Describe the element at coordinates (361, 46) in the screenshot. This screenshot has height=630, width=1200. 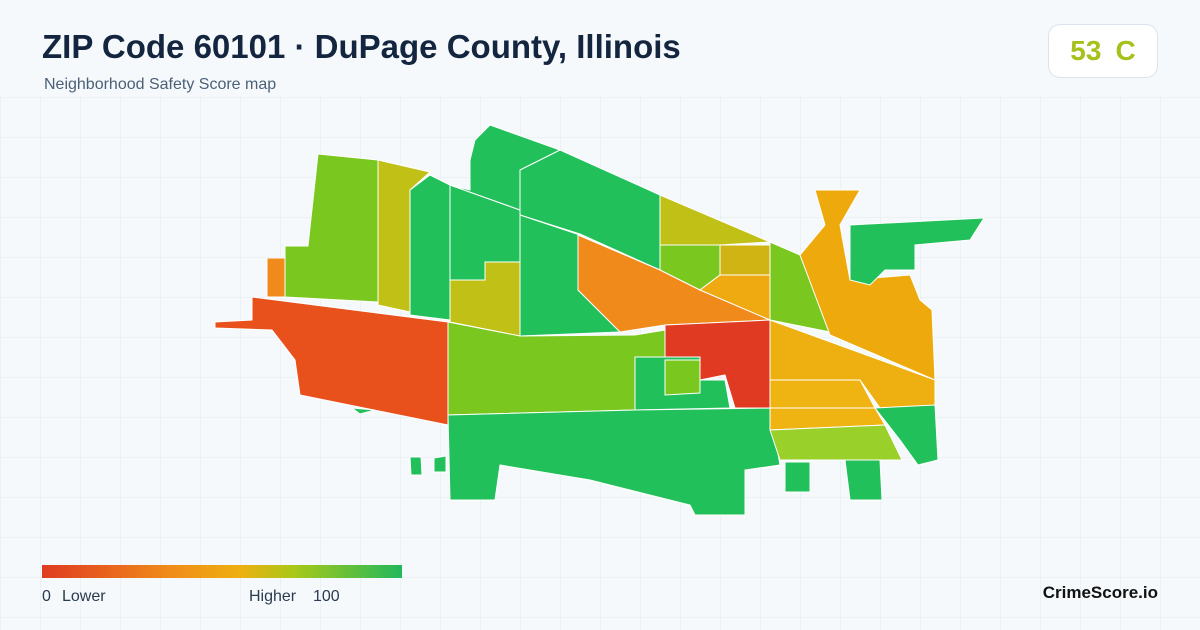
I see `title: ZIP Code 60101 · DuPage County, Illinois` at that location.